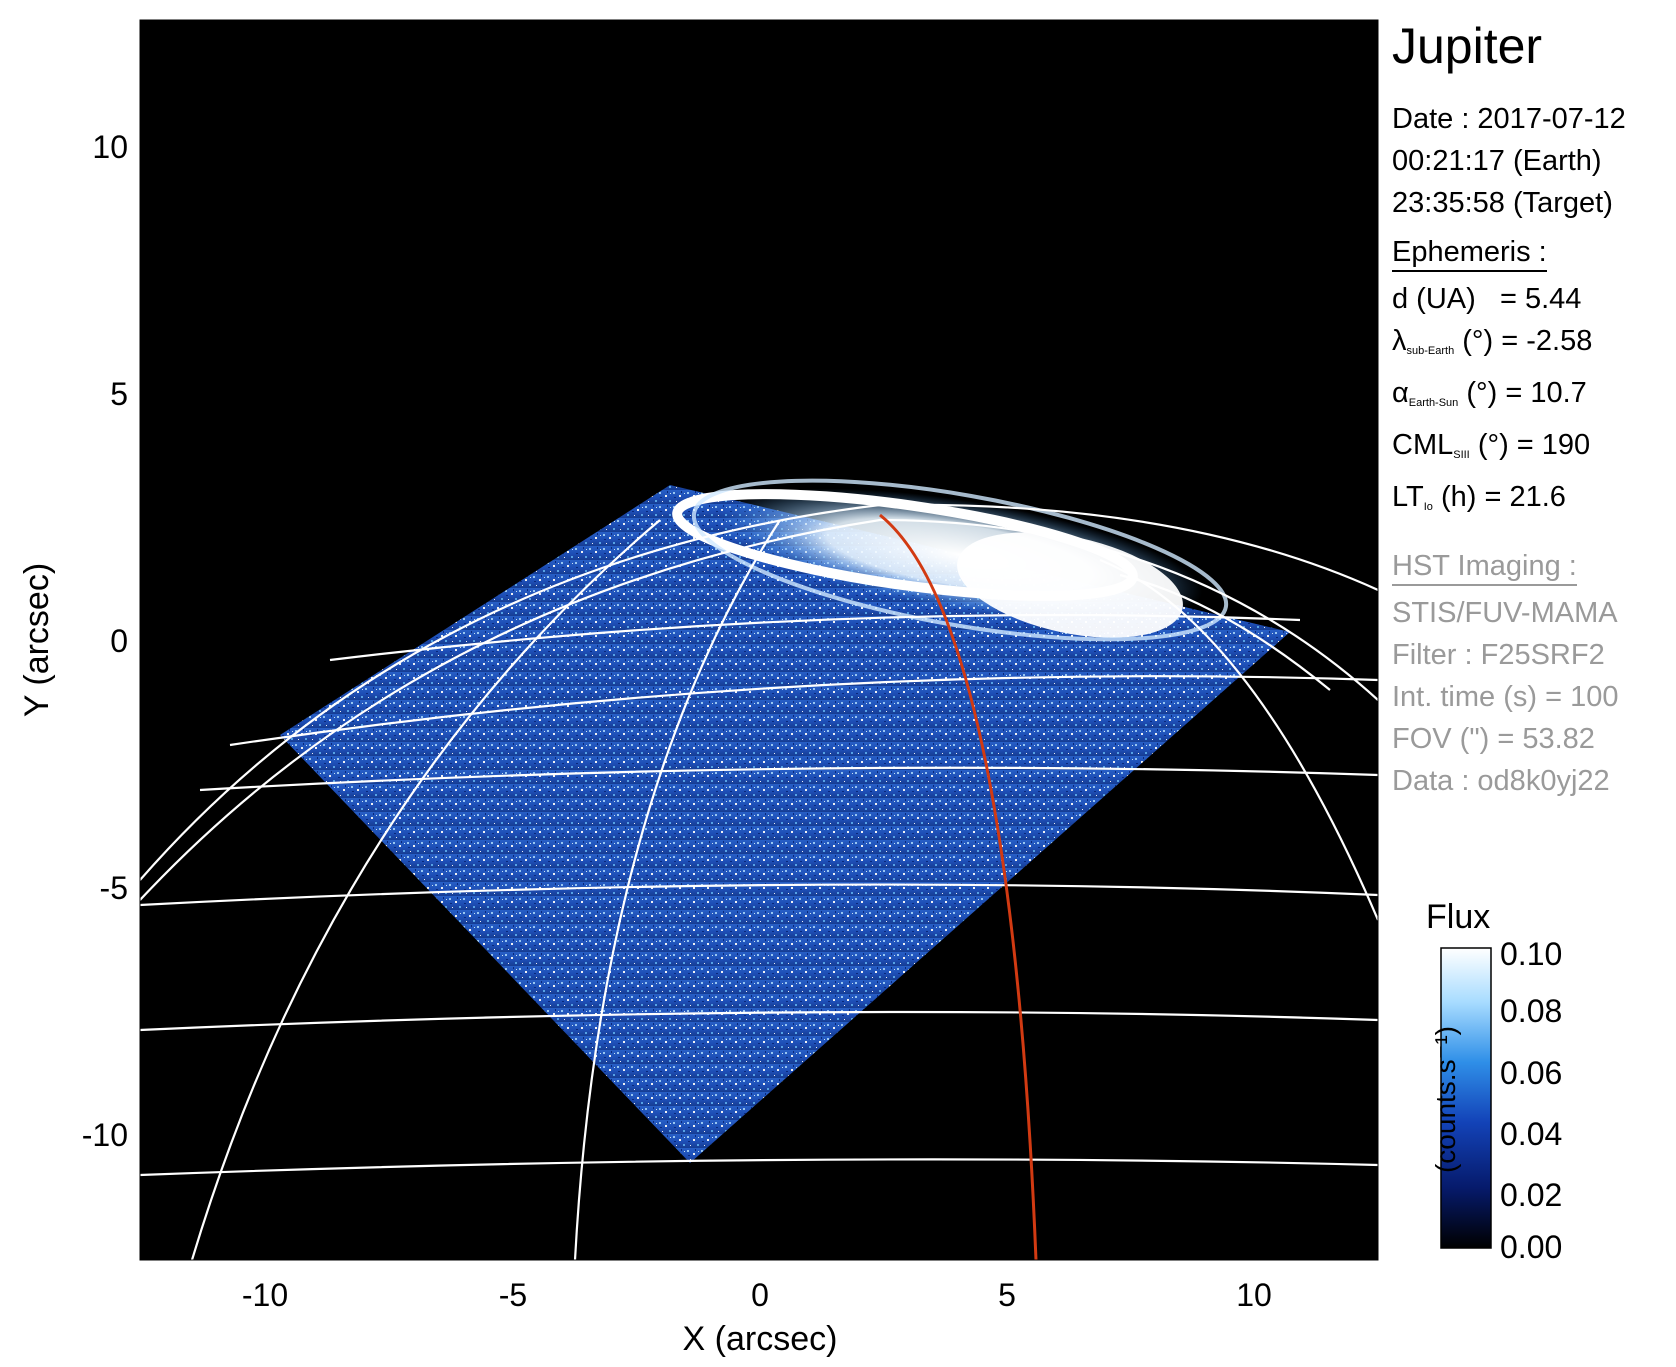 This screenshot has height=1367, width=1676. Describe the element at coordinates (1461, 455) in the screenshot. I see `cml-subscript: SIII` at that location.